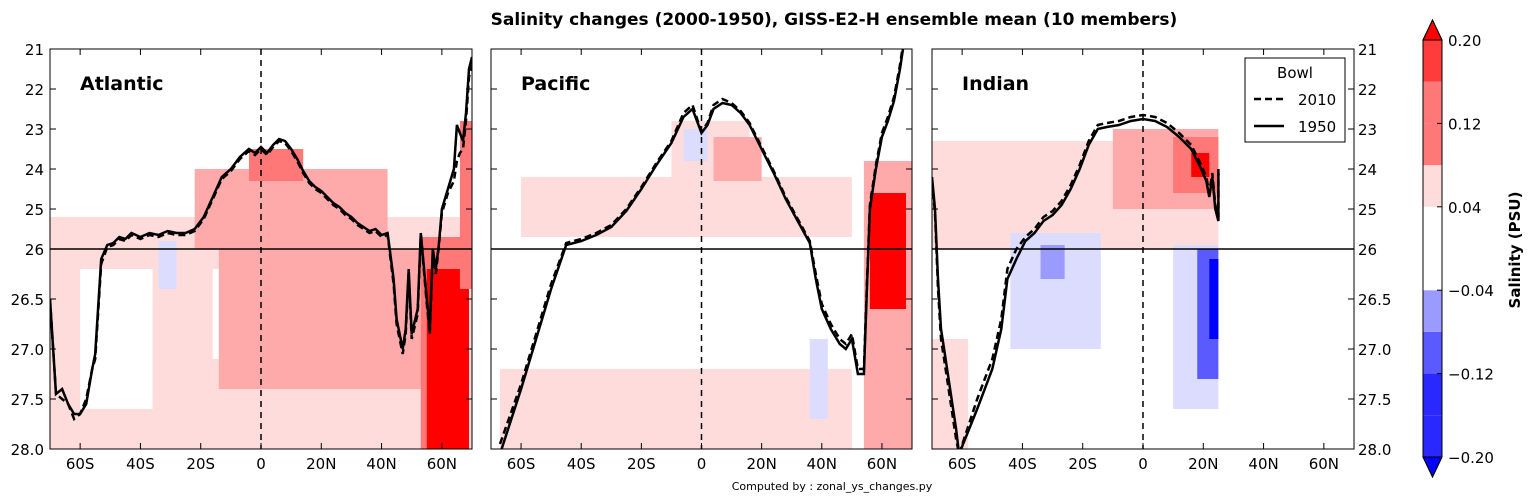  Describe the element at coordinates (1075, 289) in the screenshot. I see `heatmap-indian` at that location.